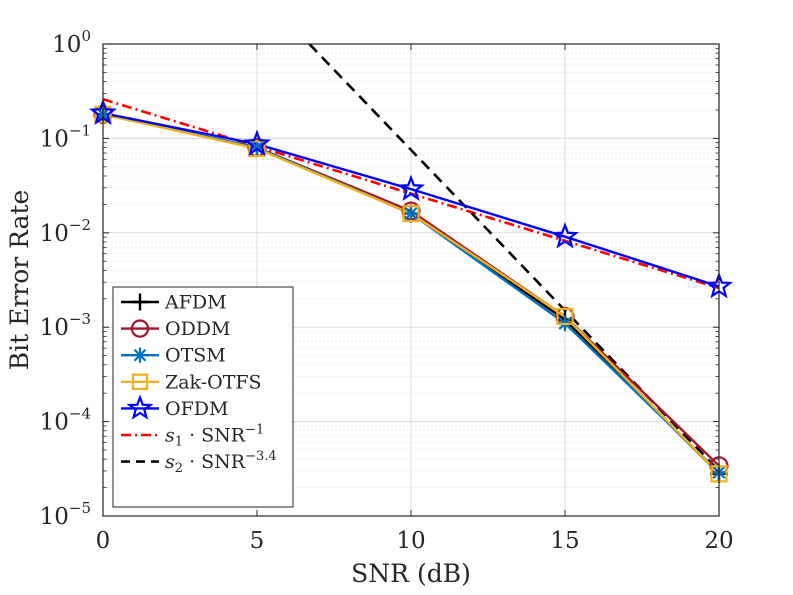 This screenshot has height=595, width=793. What do you see at coordinates (140, 407) in the screenshot?
I see `legend-marker-ofdm` at bounding box center [140, 407].